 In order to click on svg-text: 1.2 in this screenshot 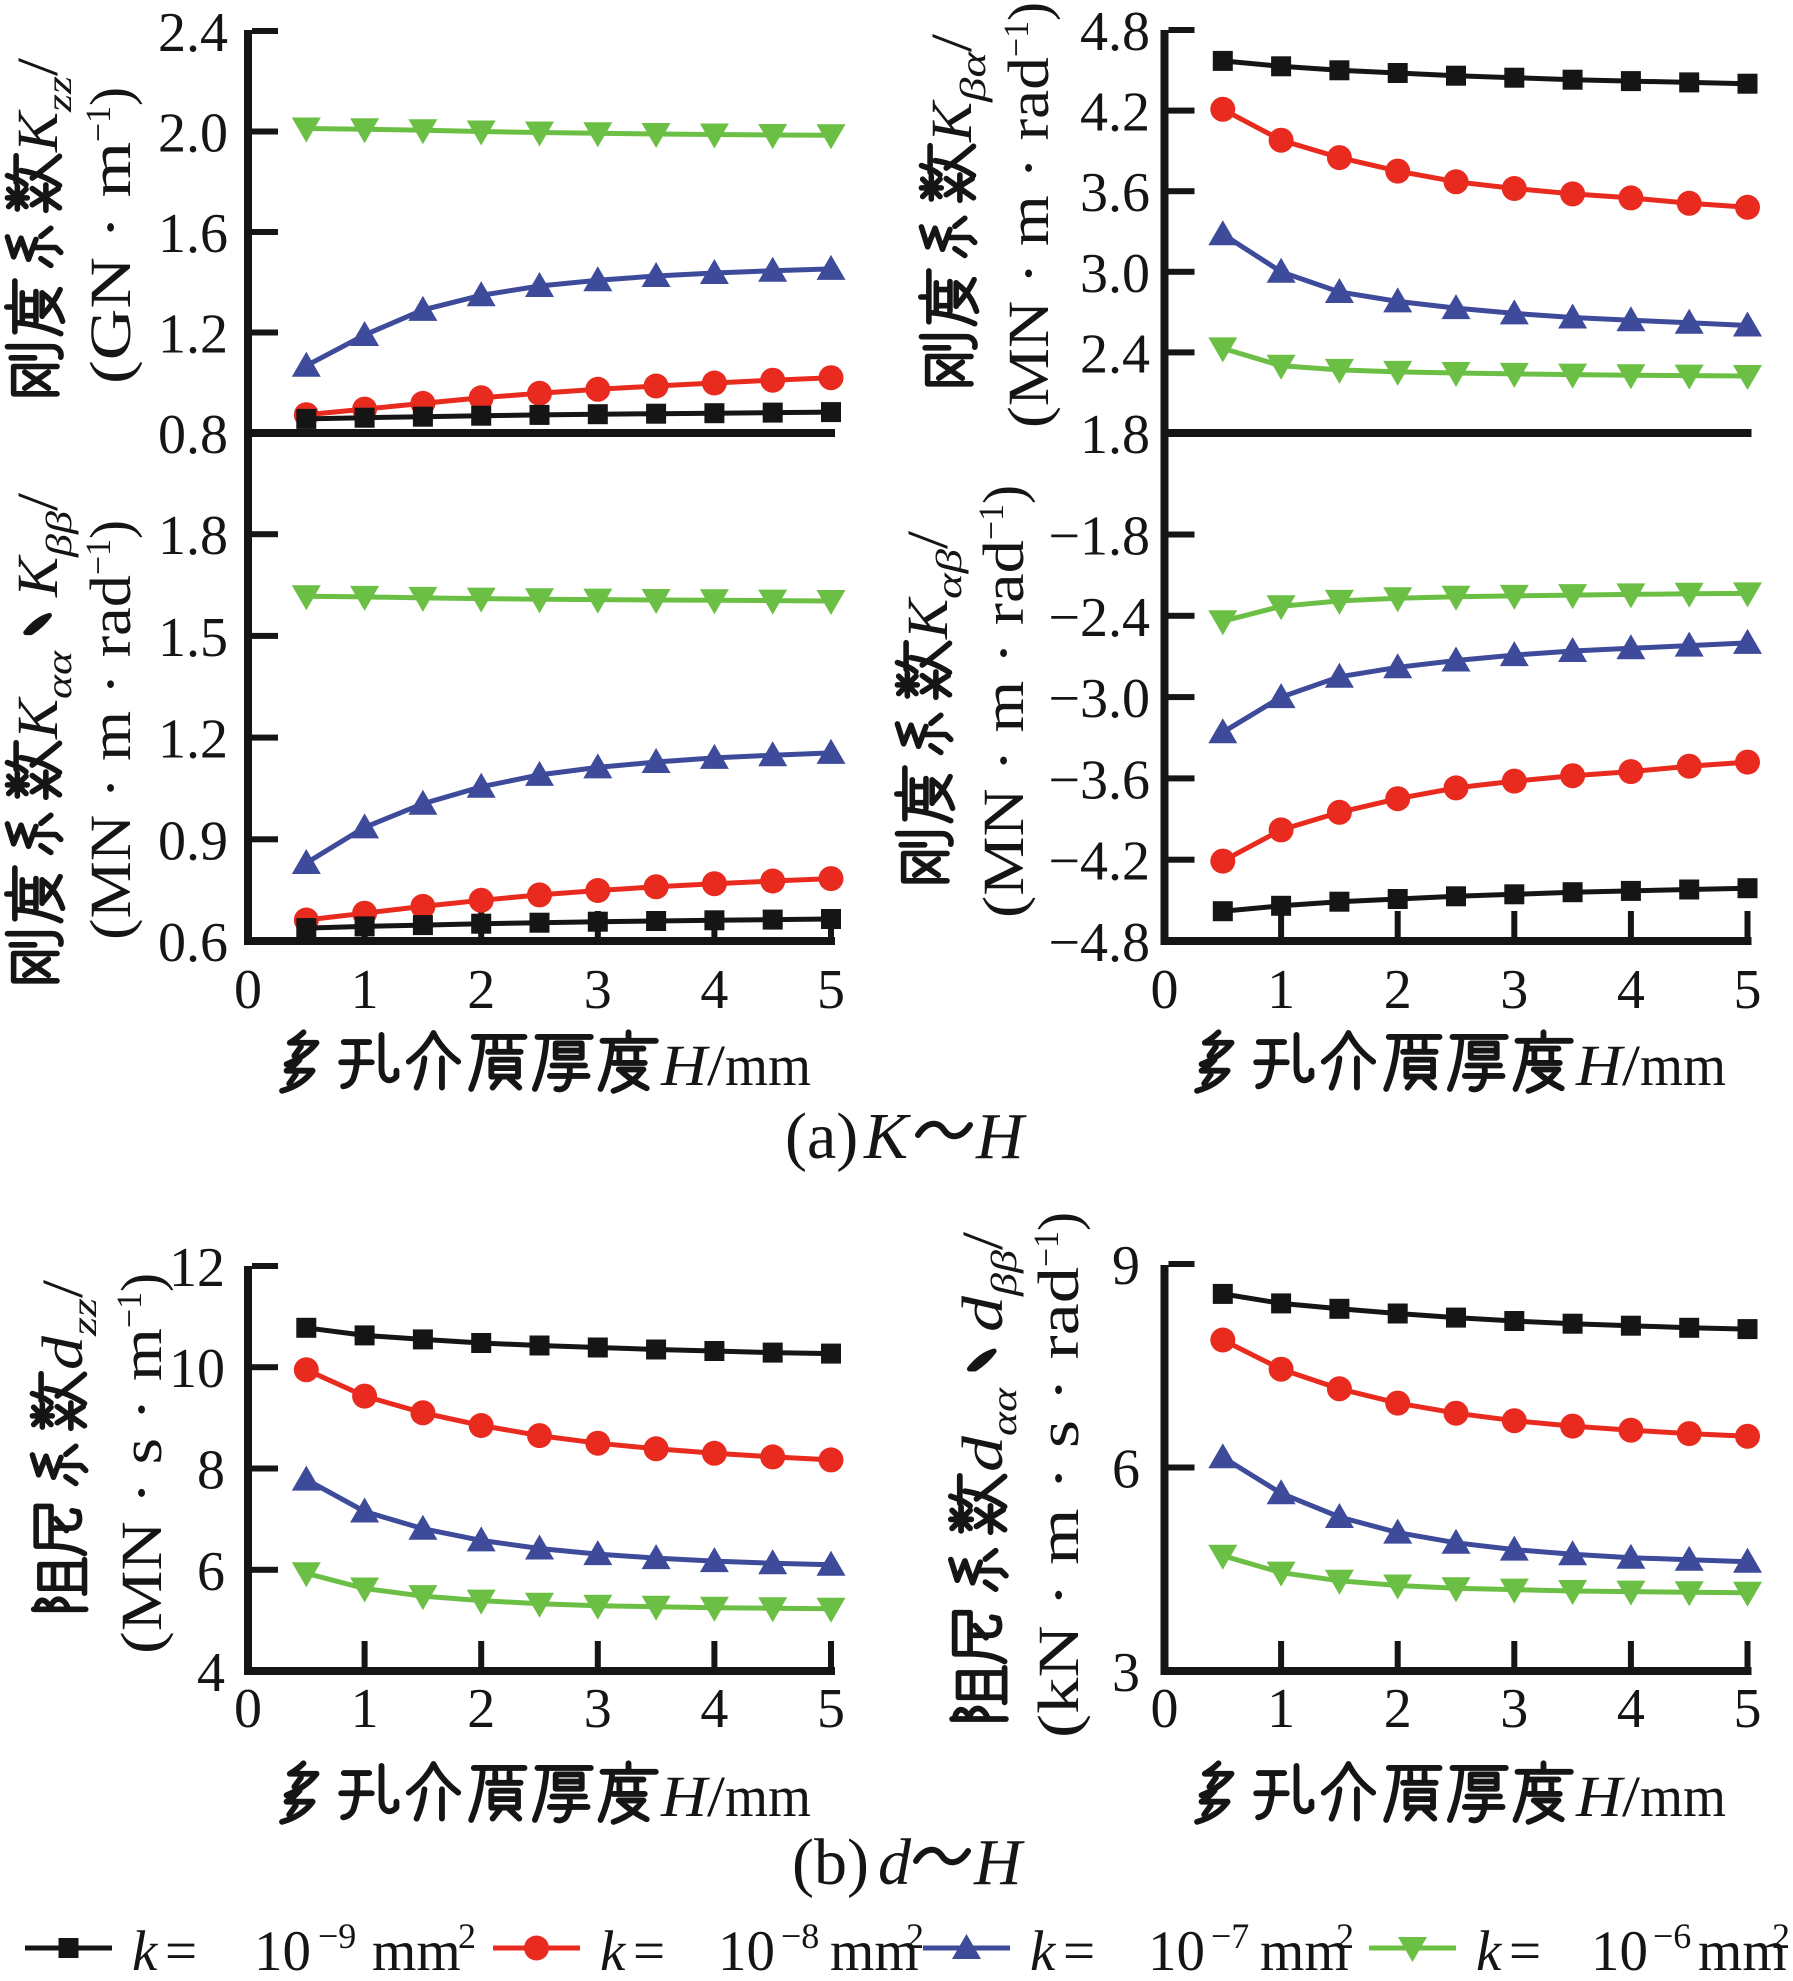, I will do `click(193, 335)`.